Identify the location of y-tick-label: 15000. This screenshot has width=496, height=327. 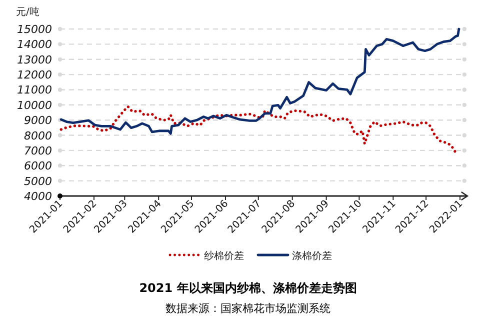
(34, 29).